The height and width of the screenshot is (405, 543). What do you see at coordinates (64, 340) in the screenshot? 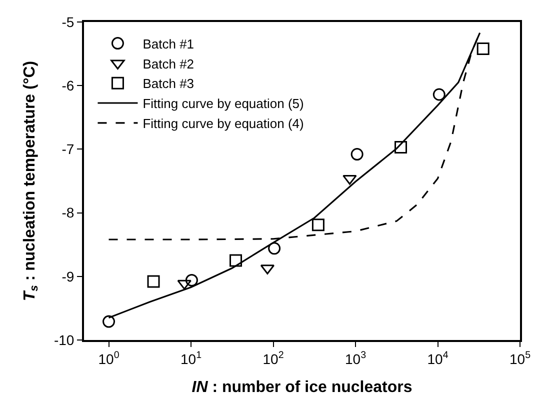
I see `y-tick-label: -10` at bounding box center [64, 340].